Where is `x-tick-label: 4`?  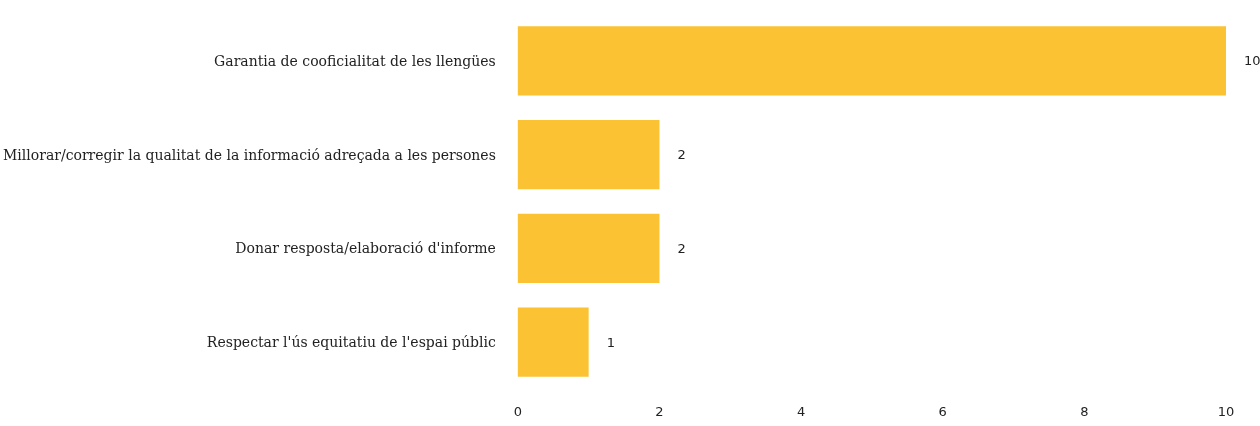 x-tick-label: 4 is located at coordinates (801, 411).